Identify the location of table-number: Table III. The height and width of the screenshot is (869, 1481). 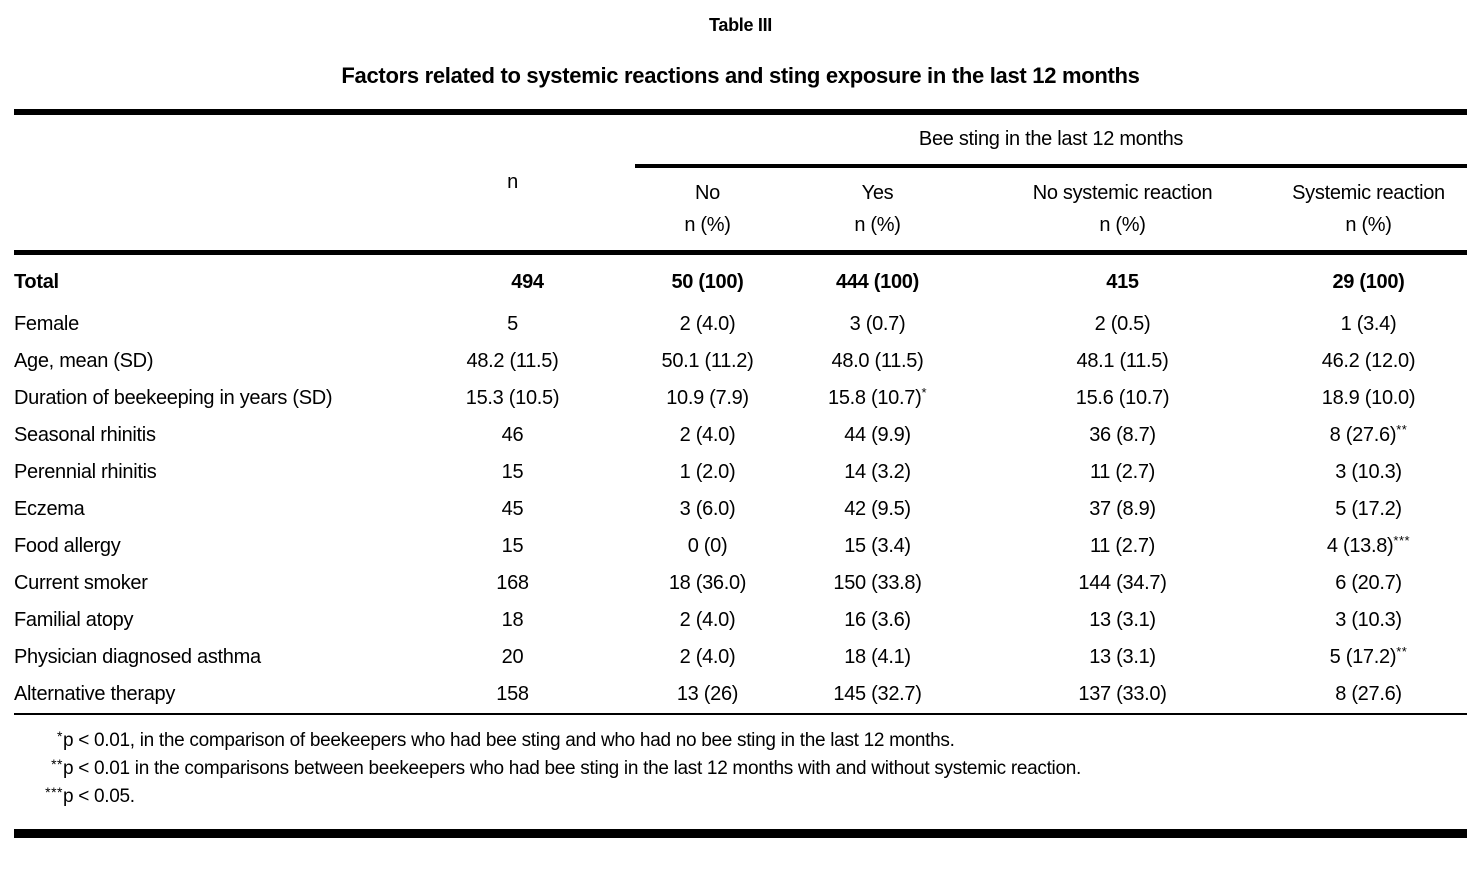
(740, 25).